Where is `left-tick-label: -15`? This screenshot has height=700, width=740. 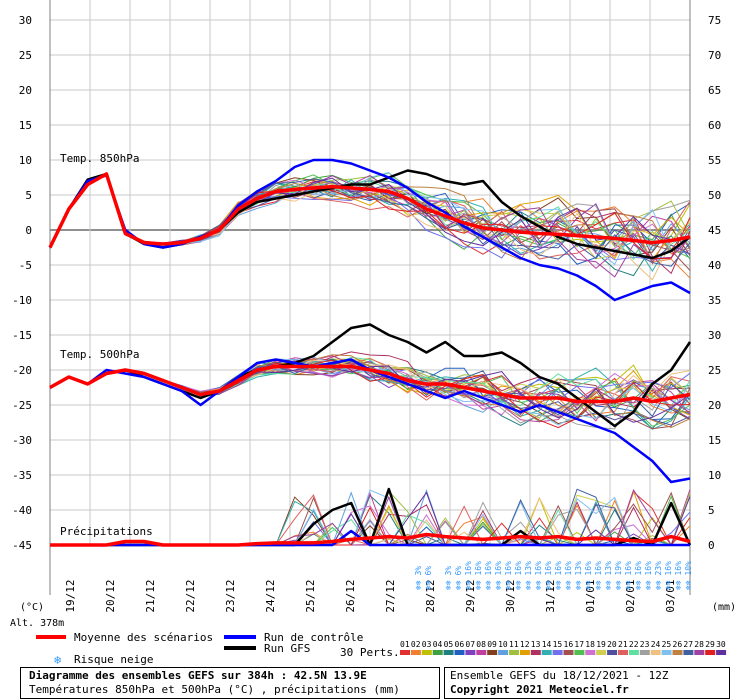
left-tick-label: -15 is located at coordinates (22, 335).